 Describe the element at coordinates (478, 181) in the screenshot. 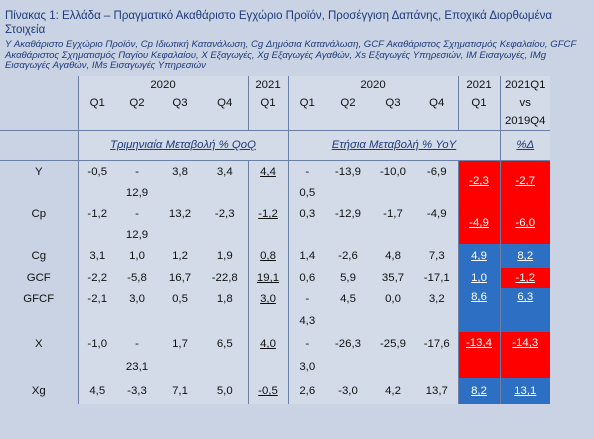

I see `cell-highlight: -2,3` at that location.